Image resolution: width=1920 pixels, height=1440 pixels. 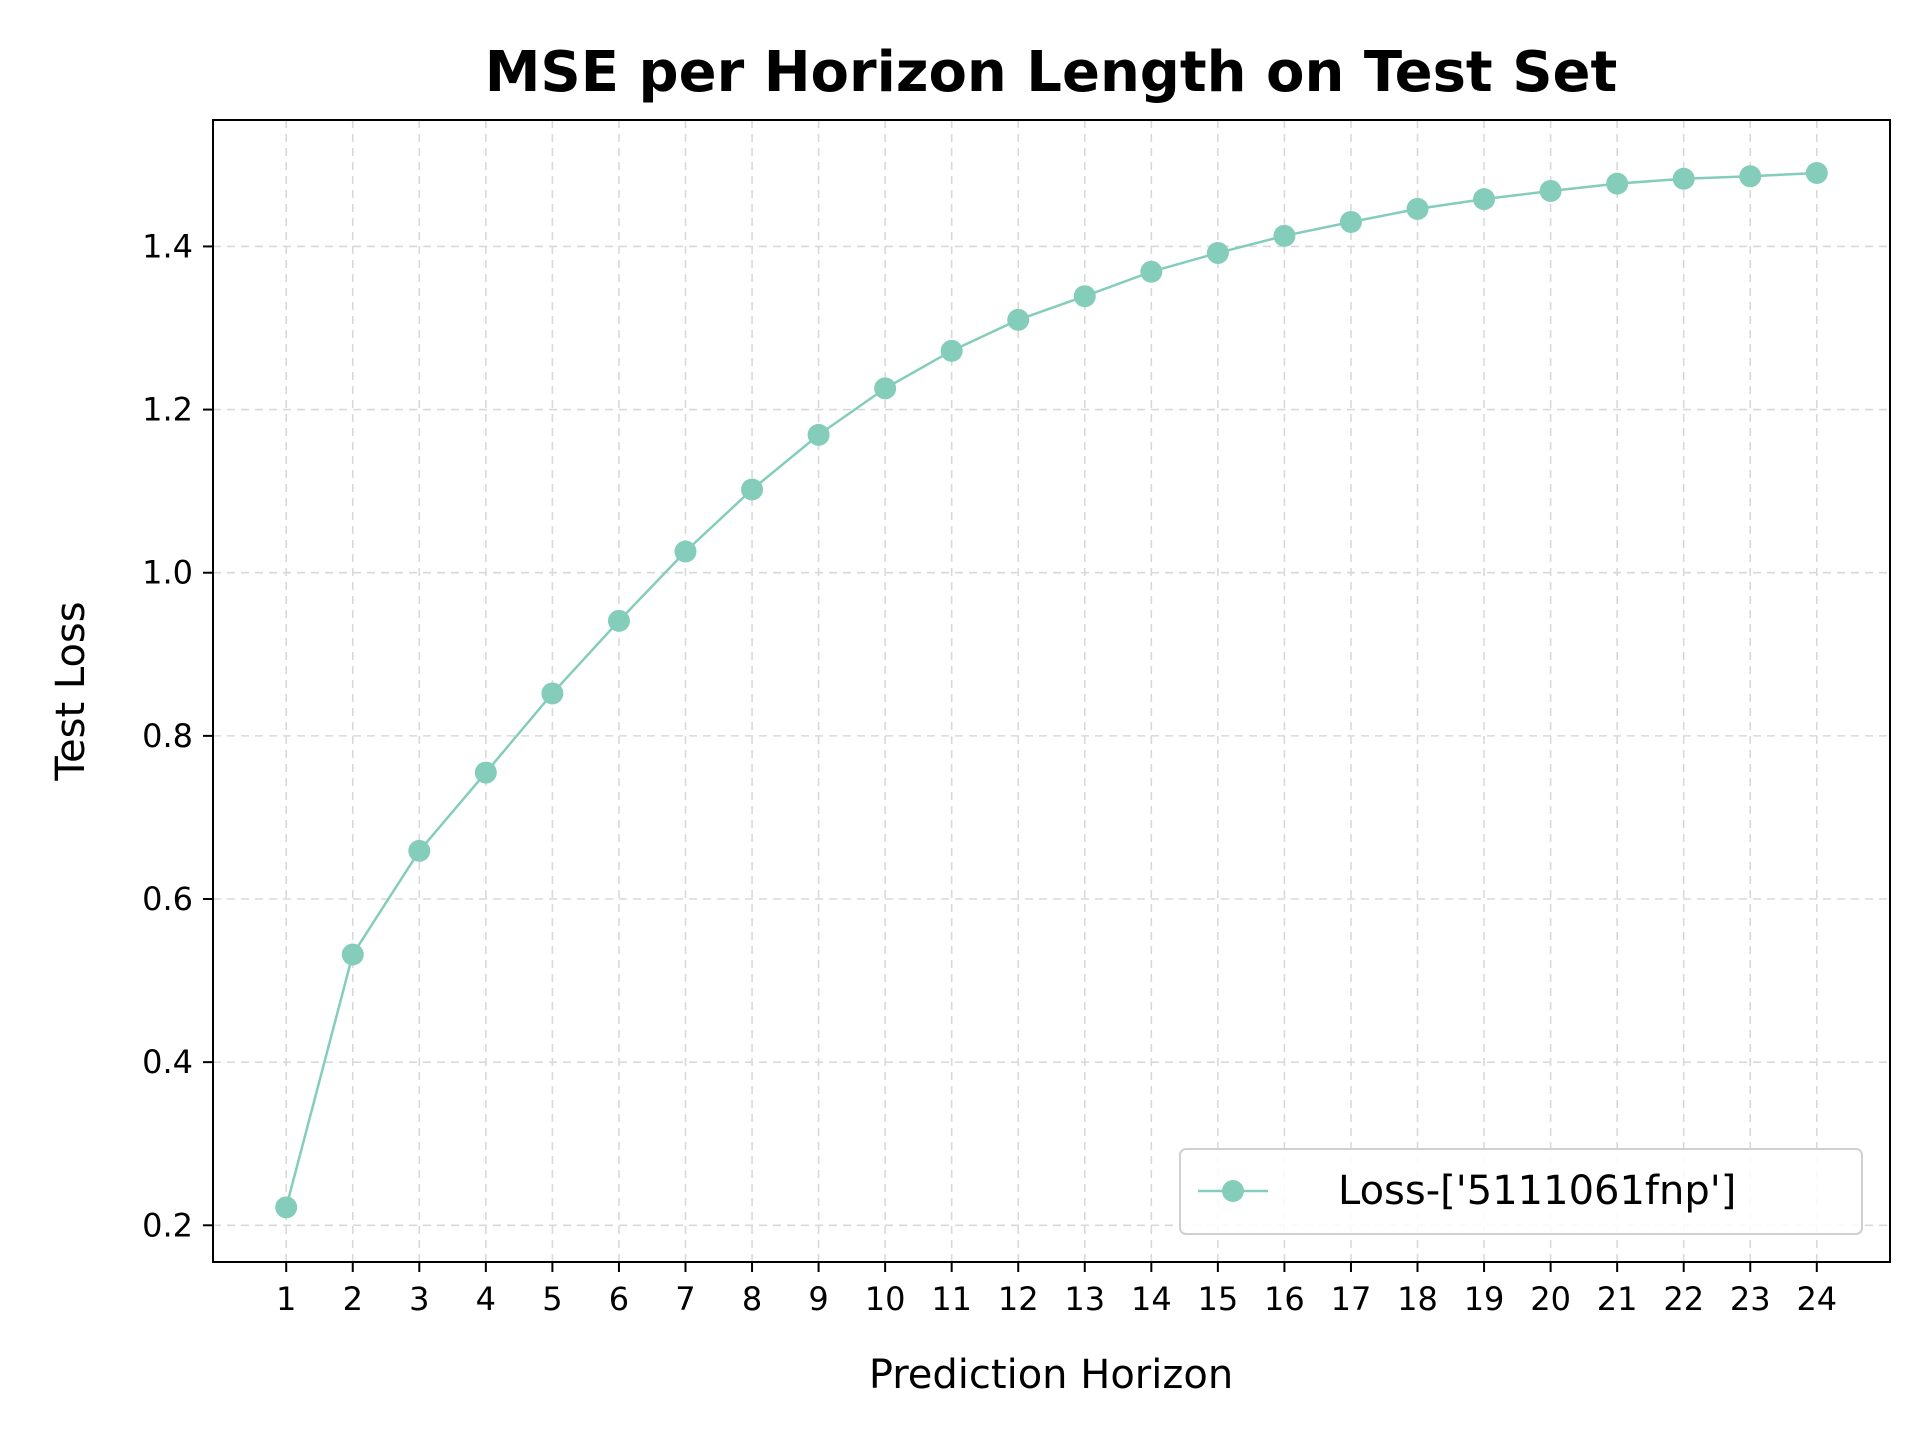 What do you see at coordinates (552, 1299) in the screenshot?
I see `x-tick-label: 5` at bounding box center [552, 1299].